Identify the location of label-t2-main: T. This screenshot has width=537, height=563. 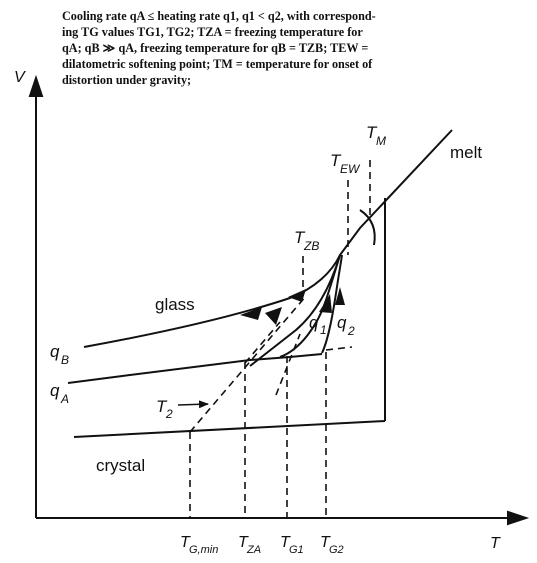
(162, 406).